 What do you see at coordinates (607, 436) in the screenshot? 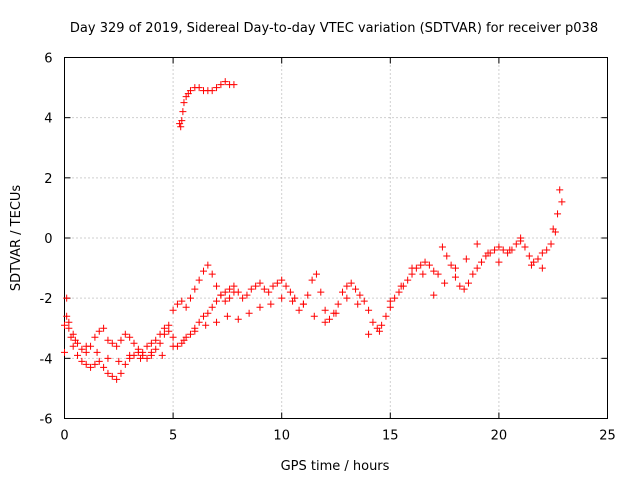
I see `x-tick-label: 25` at bounding box center [607, 436].